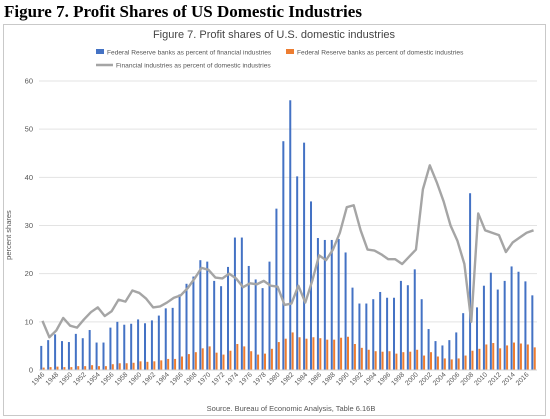 This screenshot has height=419, width=550. I want to click on y-tick-label: 0, so click(31, 370).